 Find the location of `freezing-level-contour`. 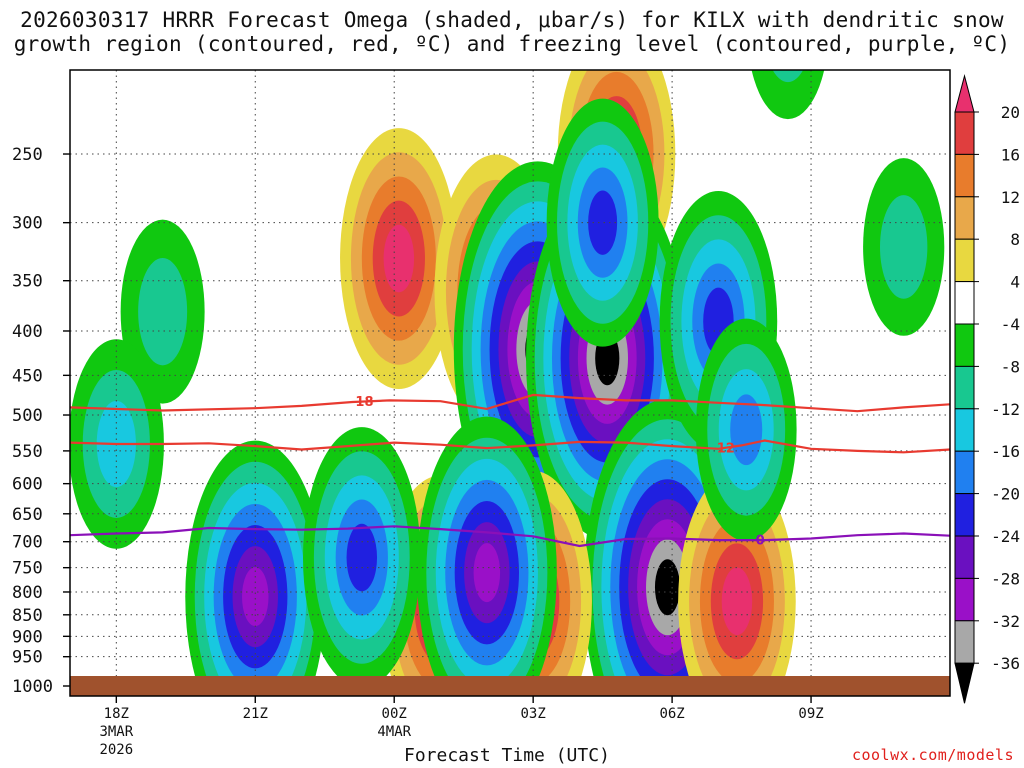

freezing-level-contour is located at coordinates (510, 536).